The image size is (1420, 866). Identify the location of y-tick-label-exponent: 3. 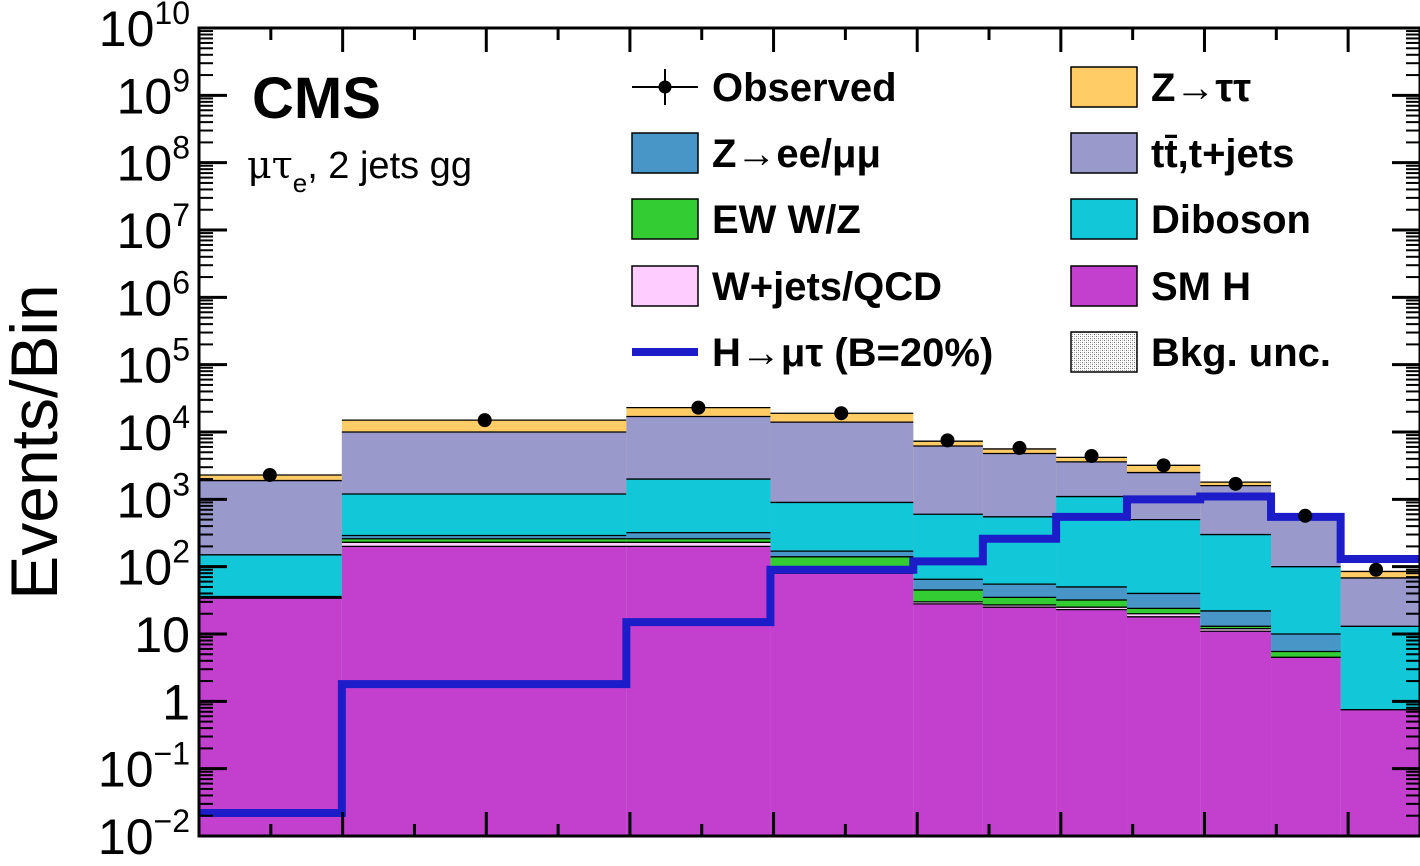
(181, 484).